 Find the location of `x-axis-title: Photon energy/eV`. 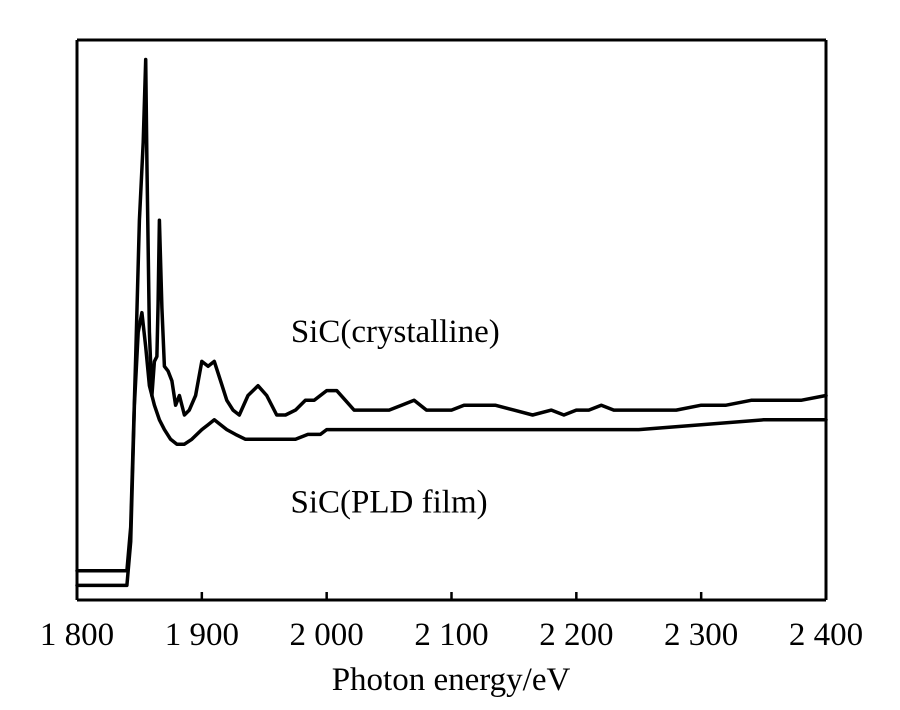

x-axis-title: Photon energy/eV is located at coordinates (451, 680).